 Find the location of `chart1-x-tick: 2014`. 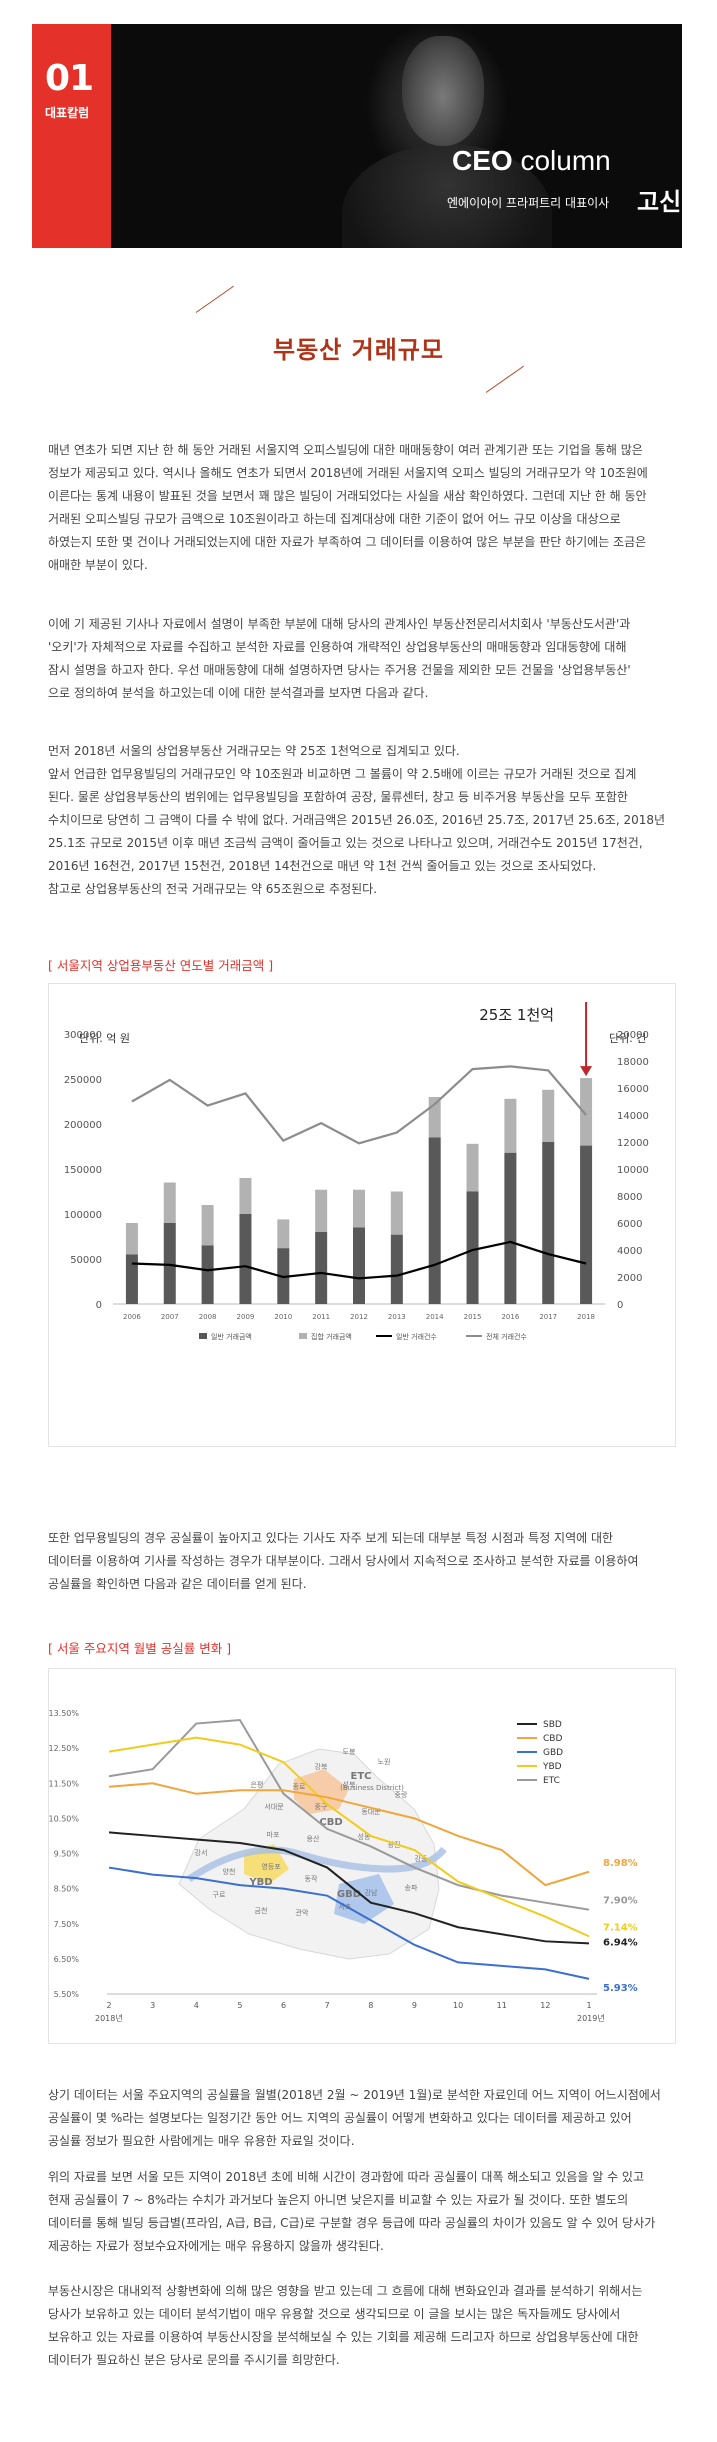

chart1-x-tick: 2014 is located at coordinates (435, 1317).